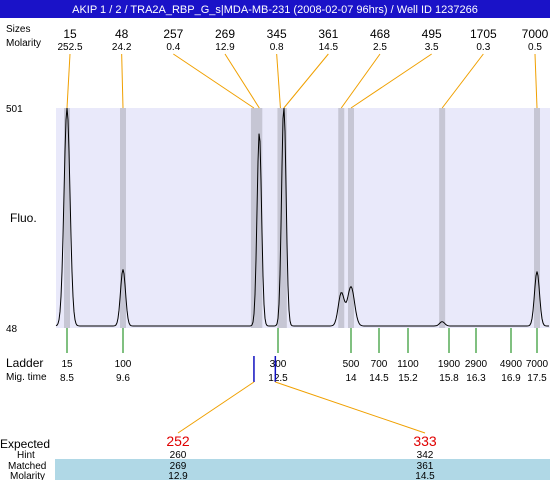 The image size is (550, 480). Describe the element at coordinates (178, 466) in the screenshot. I see `matched-value: 269` at that location.